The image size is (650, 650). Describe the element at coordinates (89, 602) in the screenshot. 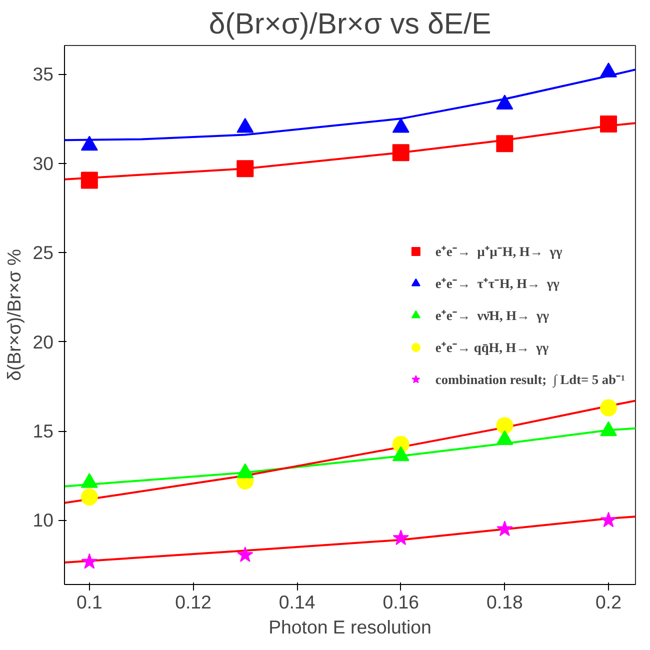

I see `x-tick-label: 0.1` at that location.